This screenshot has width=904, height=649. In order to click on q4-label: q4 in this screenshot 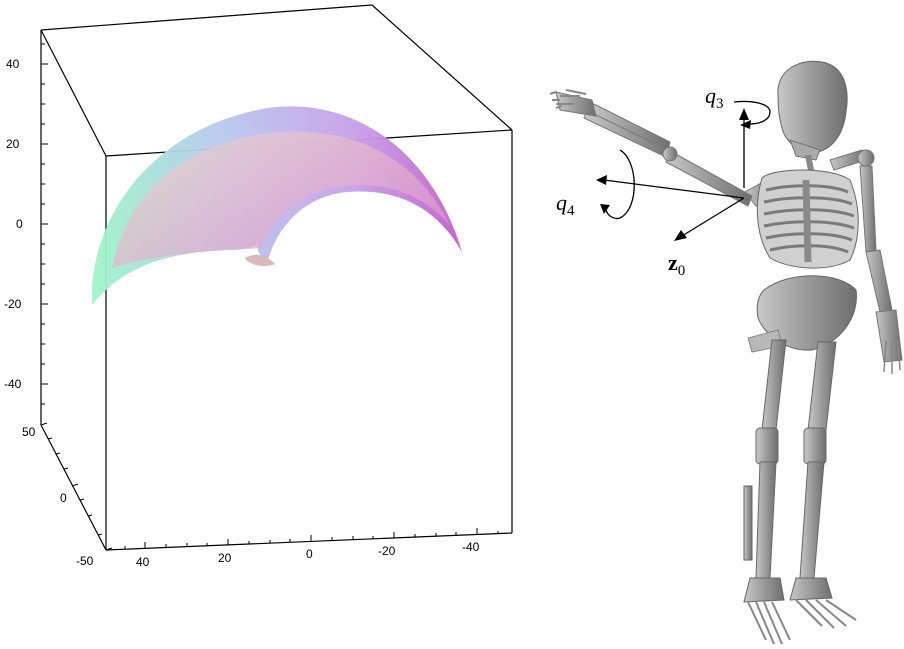, I will do `click(565, 204)`.